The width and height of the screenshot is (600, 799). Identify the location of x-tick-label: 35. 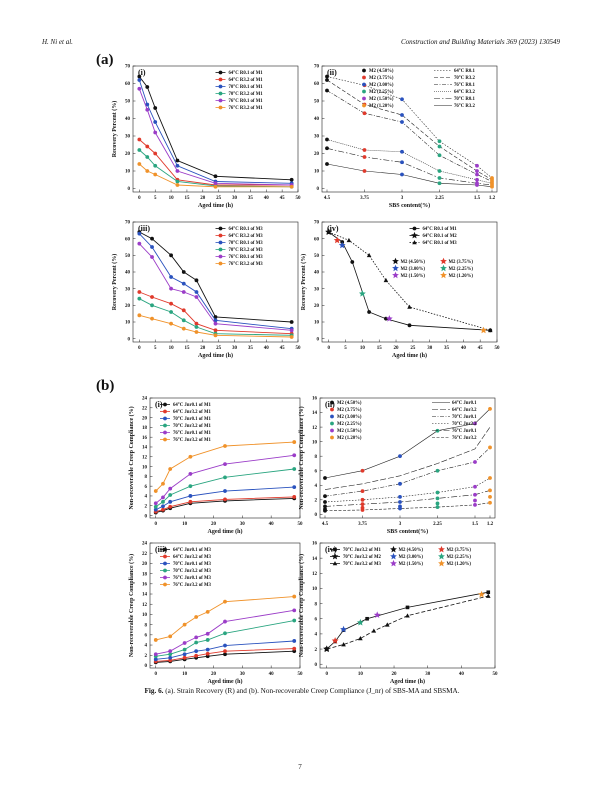
(251, 198).